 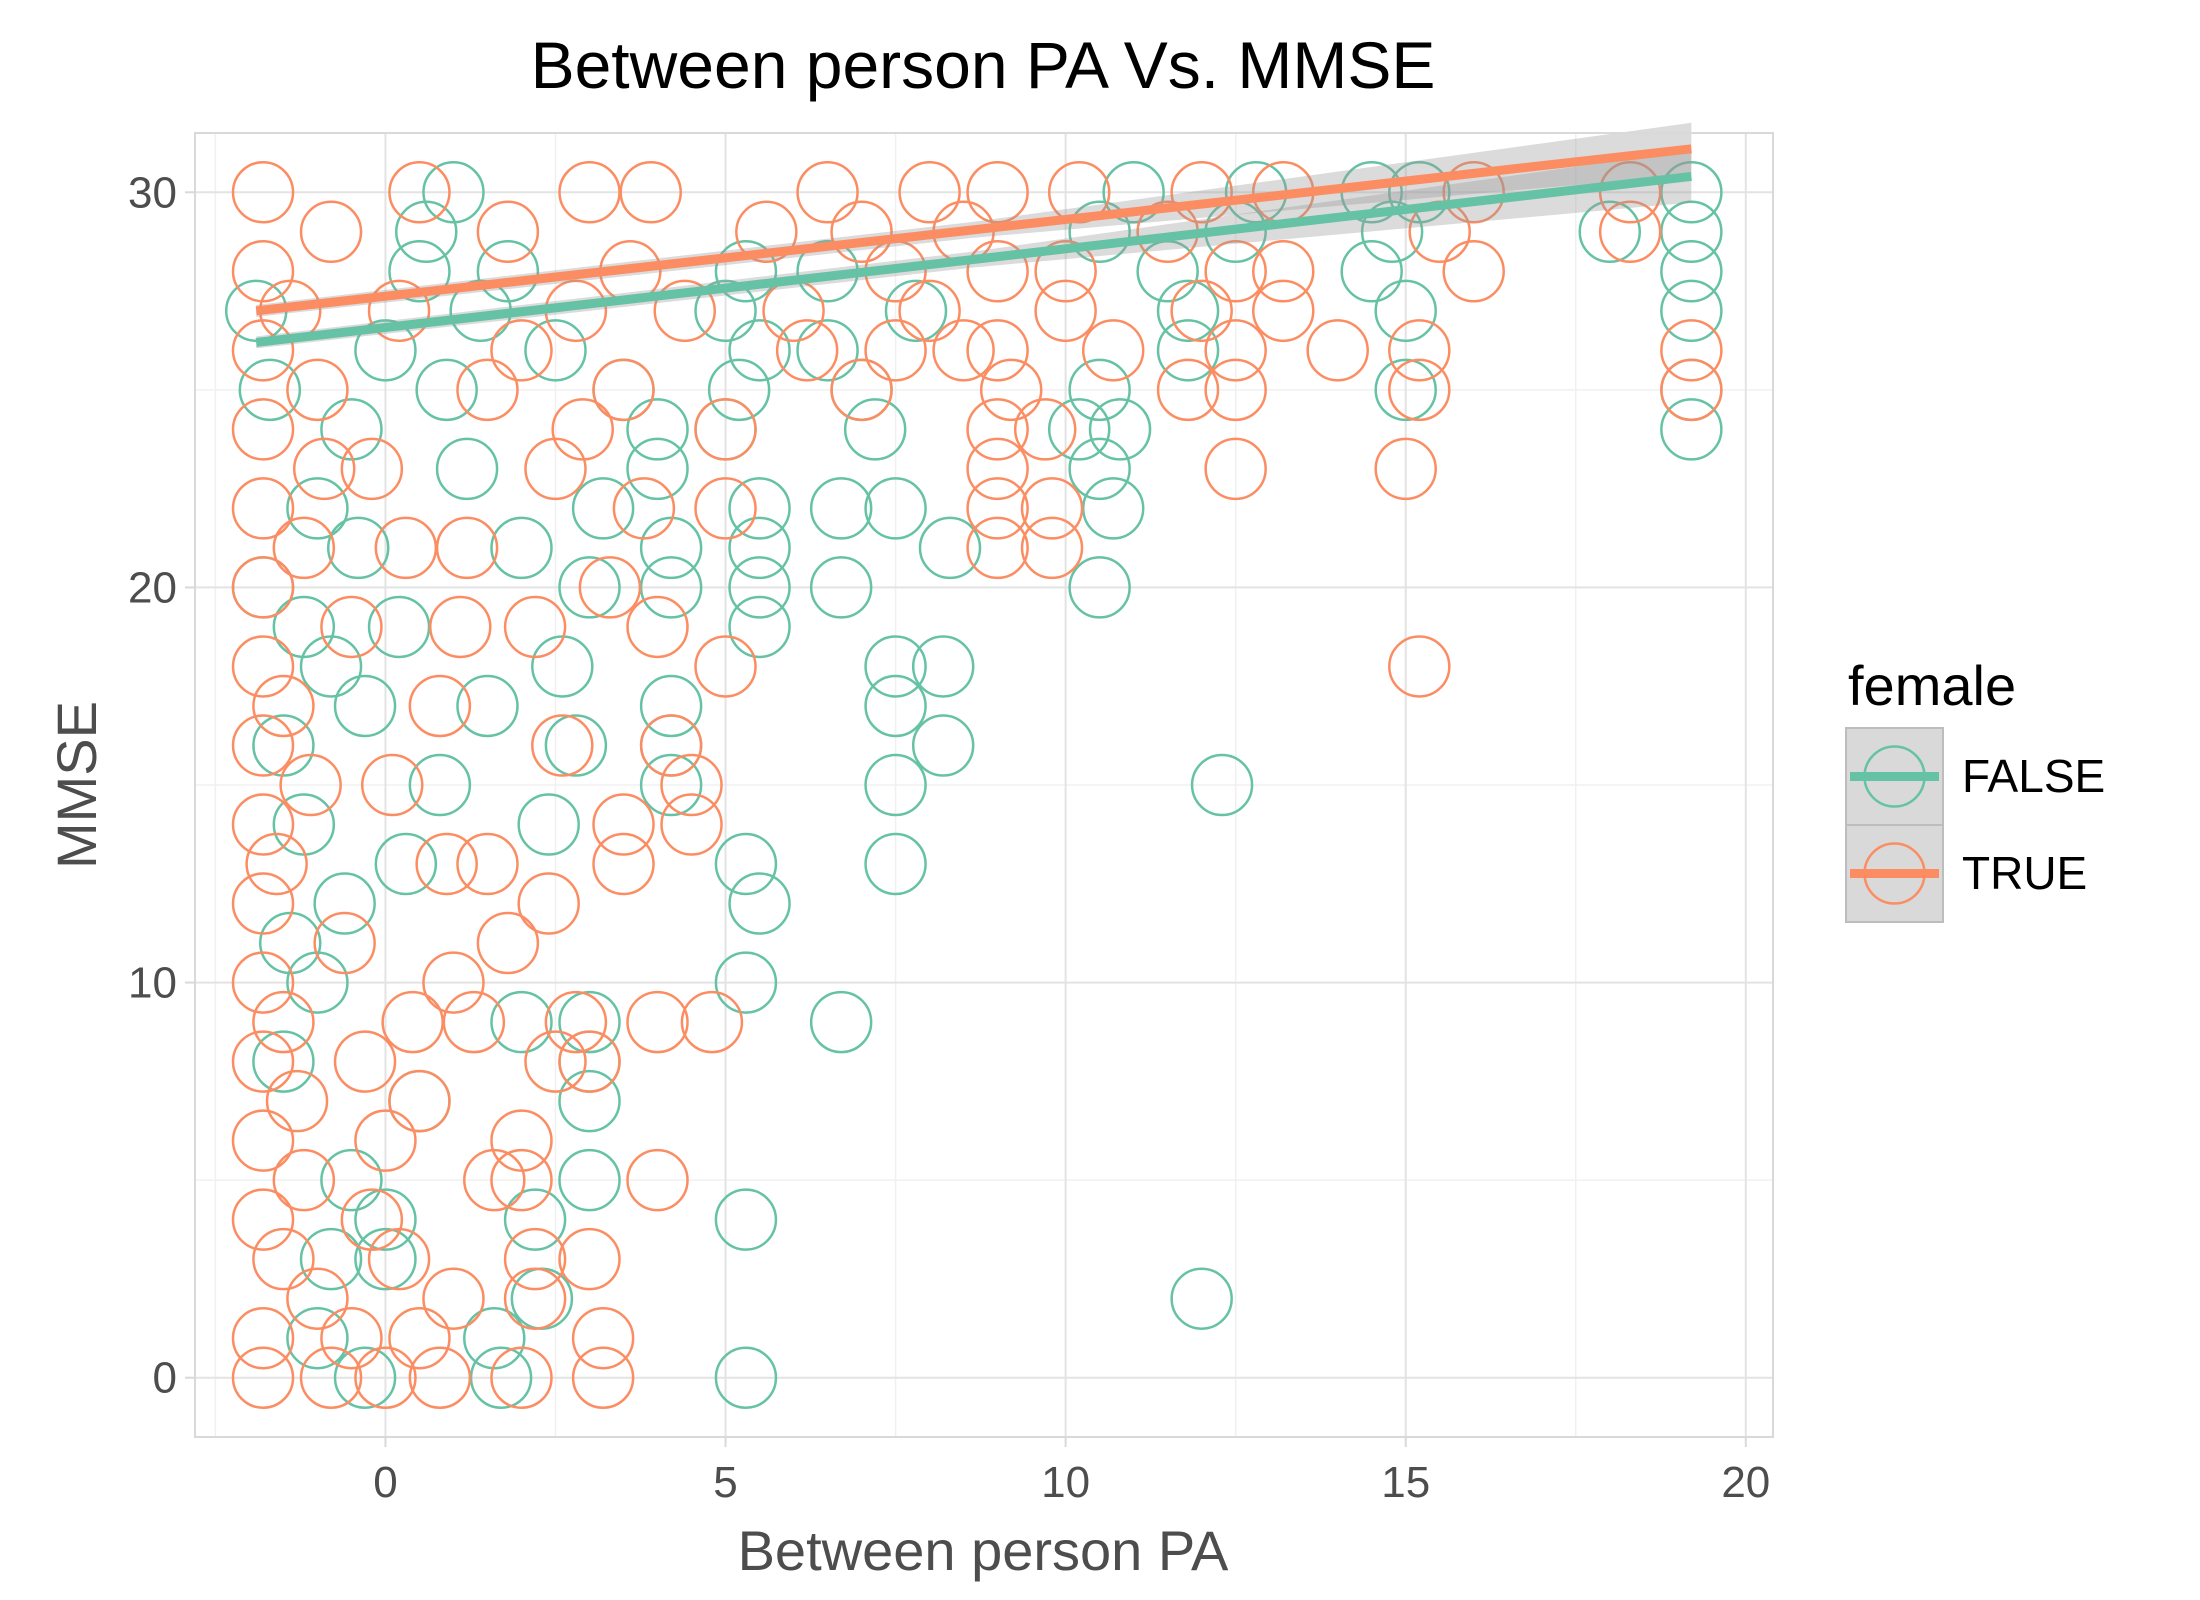 What do you see at coordinates (152, 587) in the screenshot?
I see `y-tick-label: 20` at bounding box center [152, 587].